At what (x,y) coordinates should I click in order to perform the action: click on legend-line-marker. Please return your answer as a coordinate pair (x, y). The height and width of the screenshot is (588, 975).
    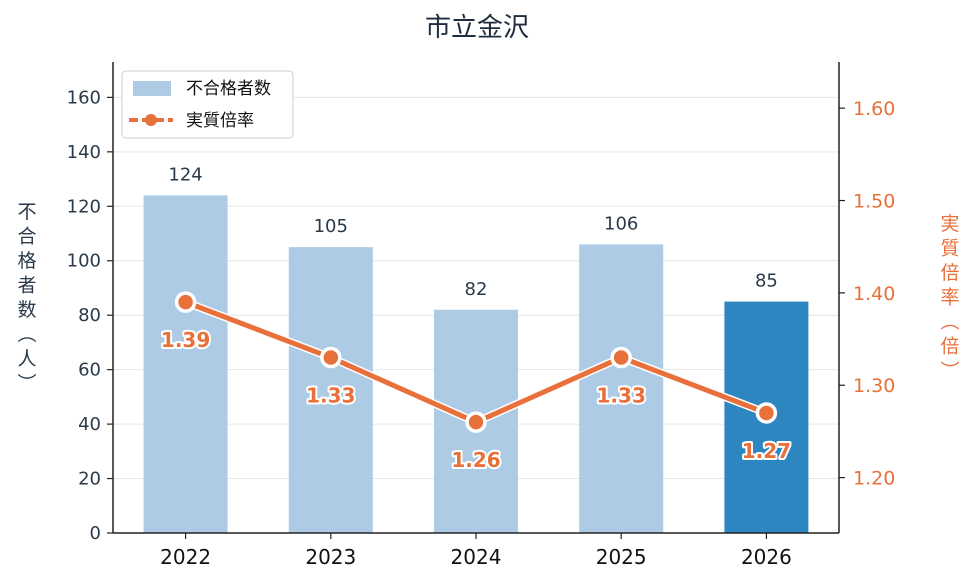
    Looking at the image, I should click on (151, 120).